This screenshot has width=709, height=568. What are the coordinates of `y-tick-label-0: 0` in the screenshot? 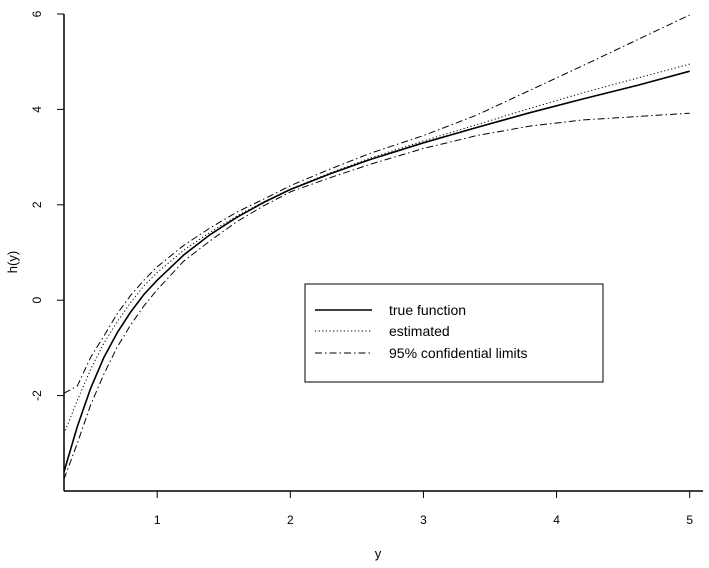 It's located at (37, 300).